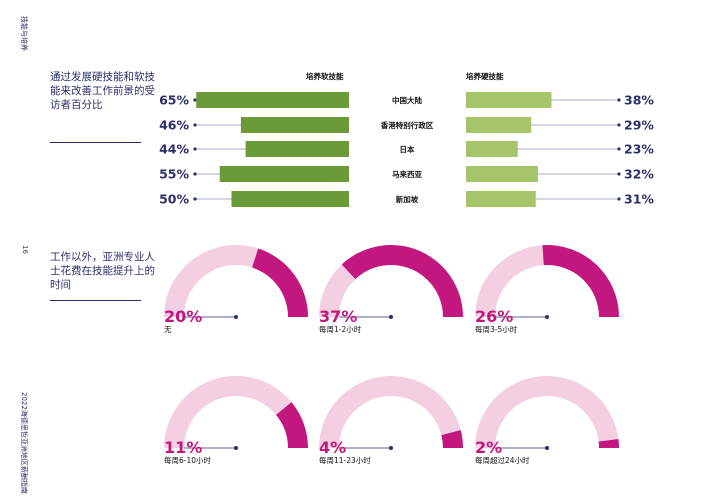 This screenshot has width=710, height=502. Describe the element at coordinates (407, 199) in the screenshot. I see `category-label: 新加坡` at that location.